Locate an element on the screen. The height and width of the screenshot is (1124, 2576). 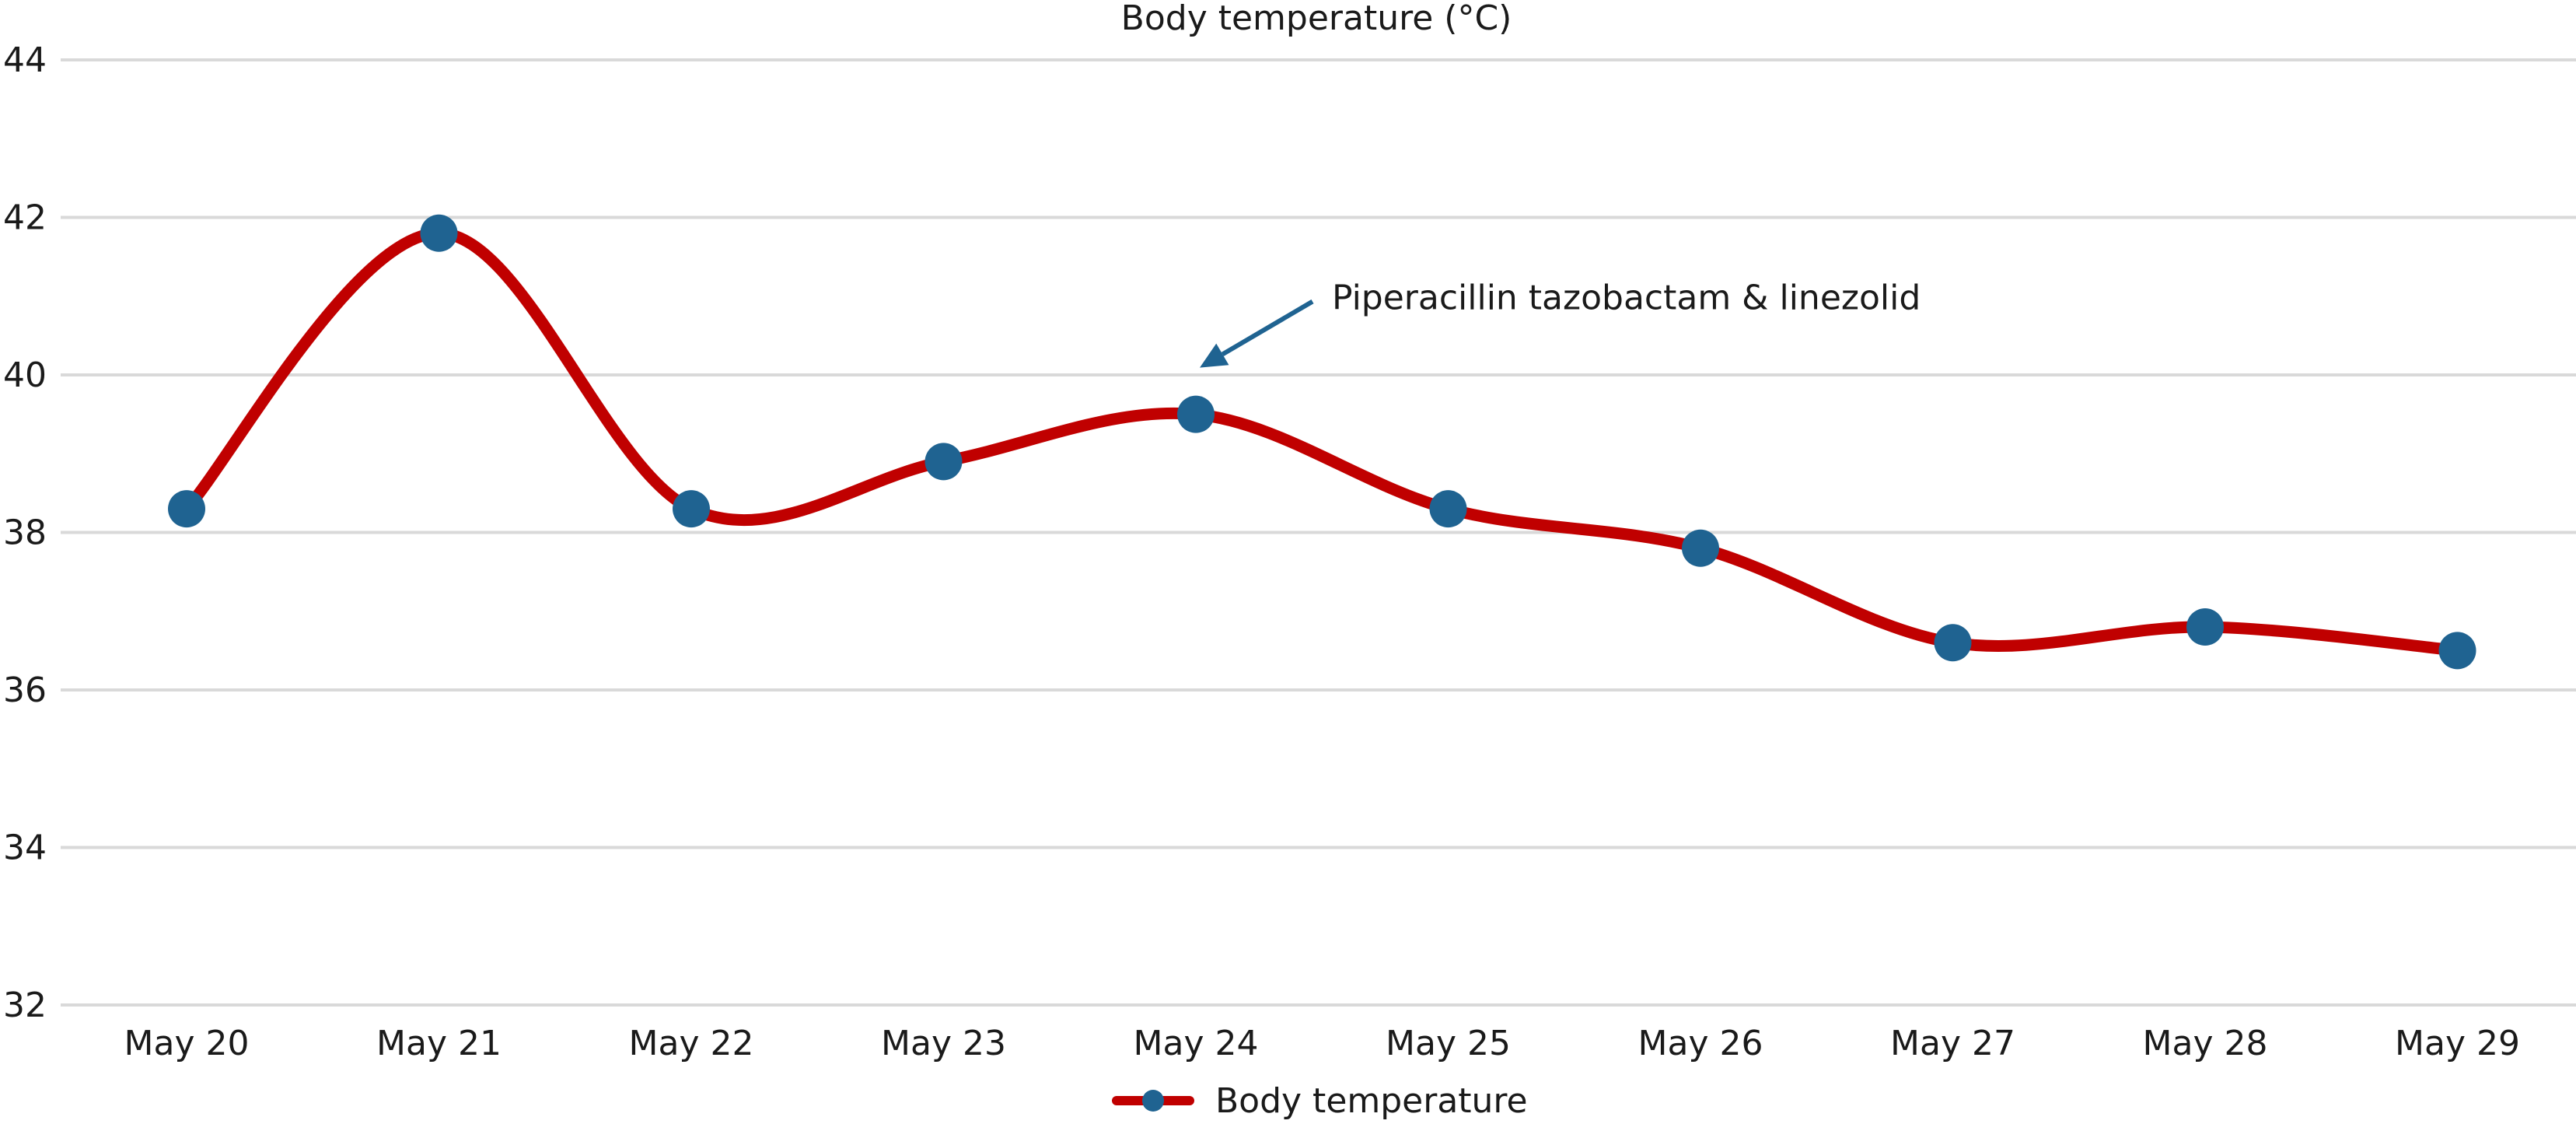
x-tick-may-24: May 24 is located at coordinates (1196, 1043).